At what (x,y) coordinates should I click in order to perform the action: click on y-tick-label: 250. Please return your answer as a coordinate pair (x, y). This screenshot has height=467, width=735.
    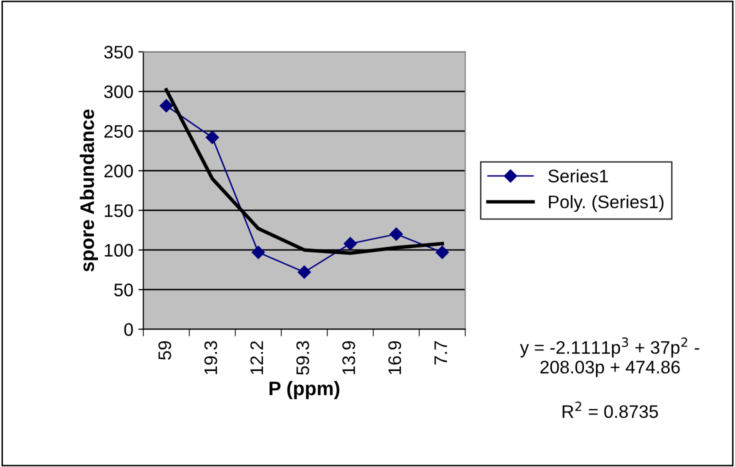
    Looking at the image, I should click on (118, 131).